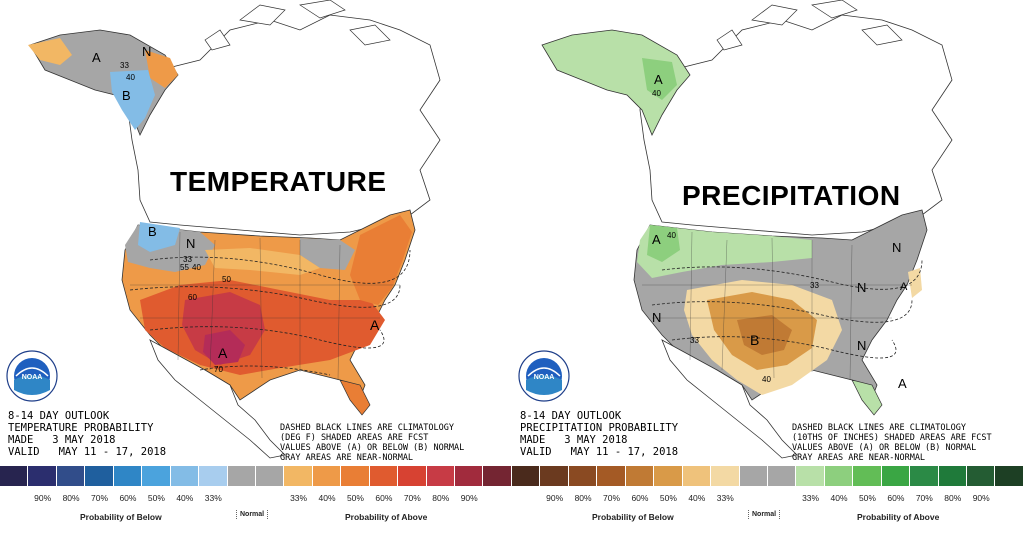 The image size is (1024, 543). What do you see at coordinates (126, 95) in the screenshot?
I see `alaska-label-b: B` at bounding box center [126, 95].